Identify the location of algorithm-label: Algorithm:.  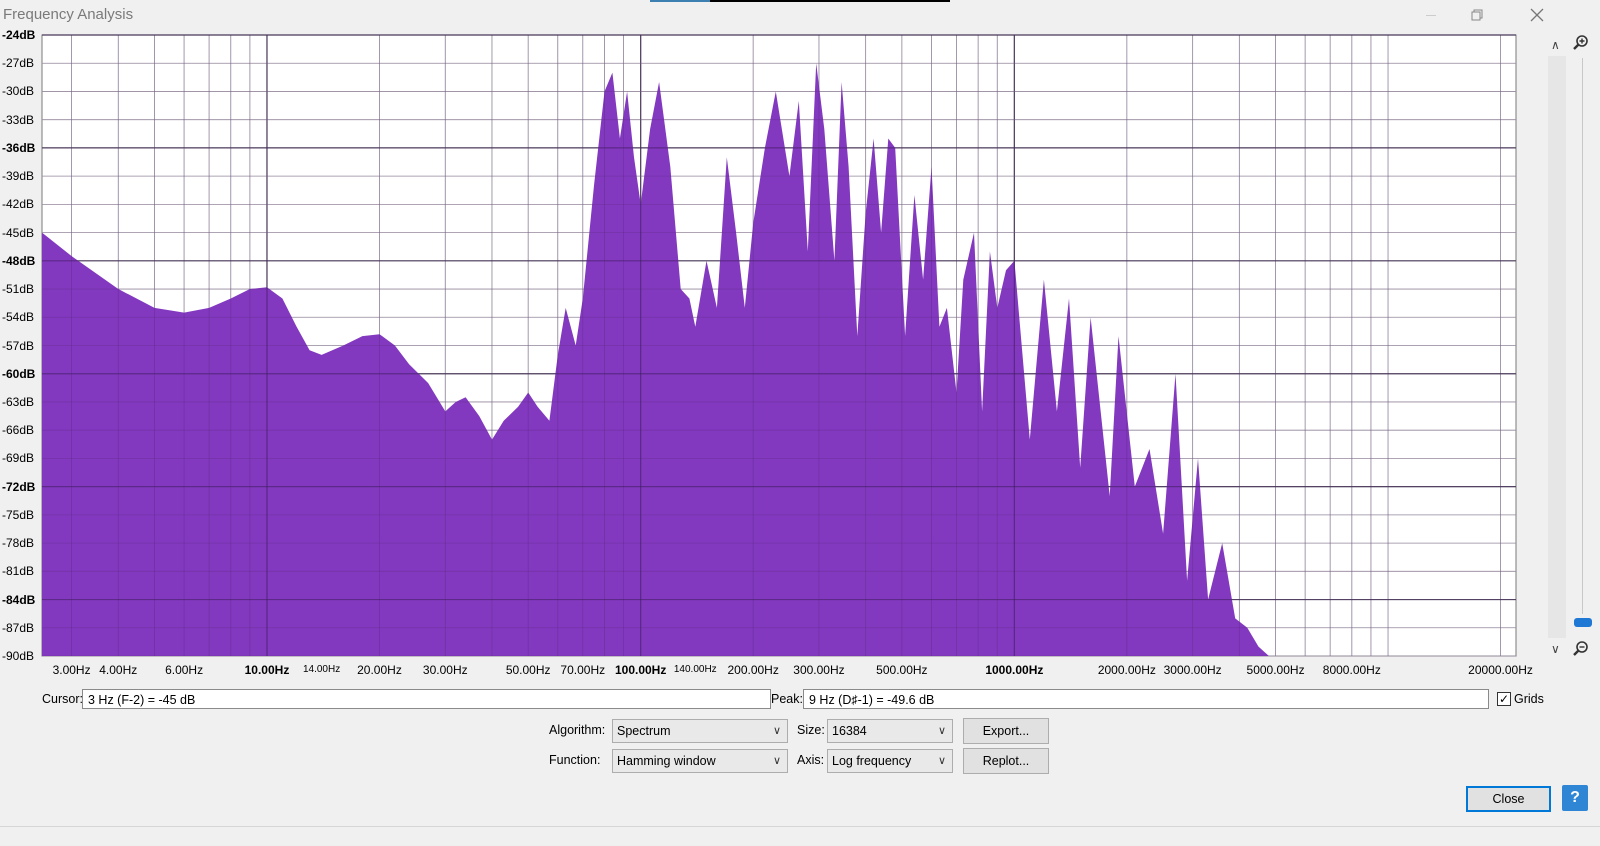
(577, 730).